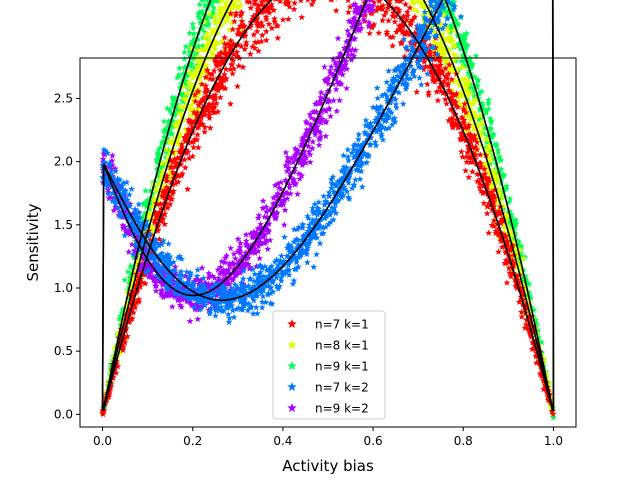  What do you see at coordinates (342, 367) in the screenshot?
I see `legend-label: n=9 k=1` at bounding box center [342, 367].